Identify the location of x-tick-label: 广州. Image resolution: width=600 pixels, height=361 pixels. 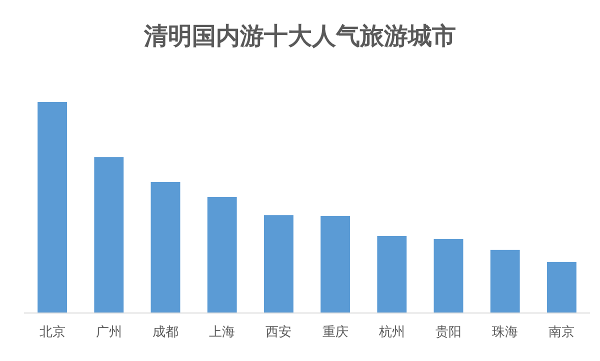
(109, 332).